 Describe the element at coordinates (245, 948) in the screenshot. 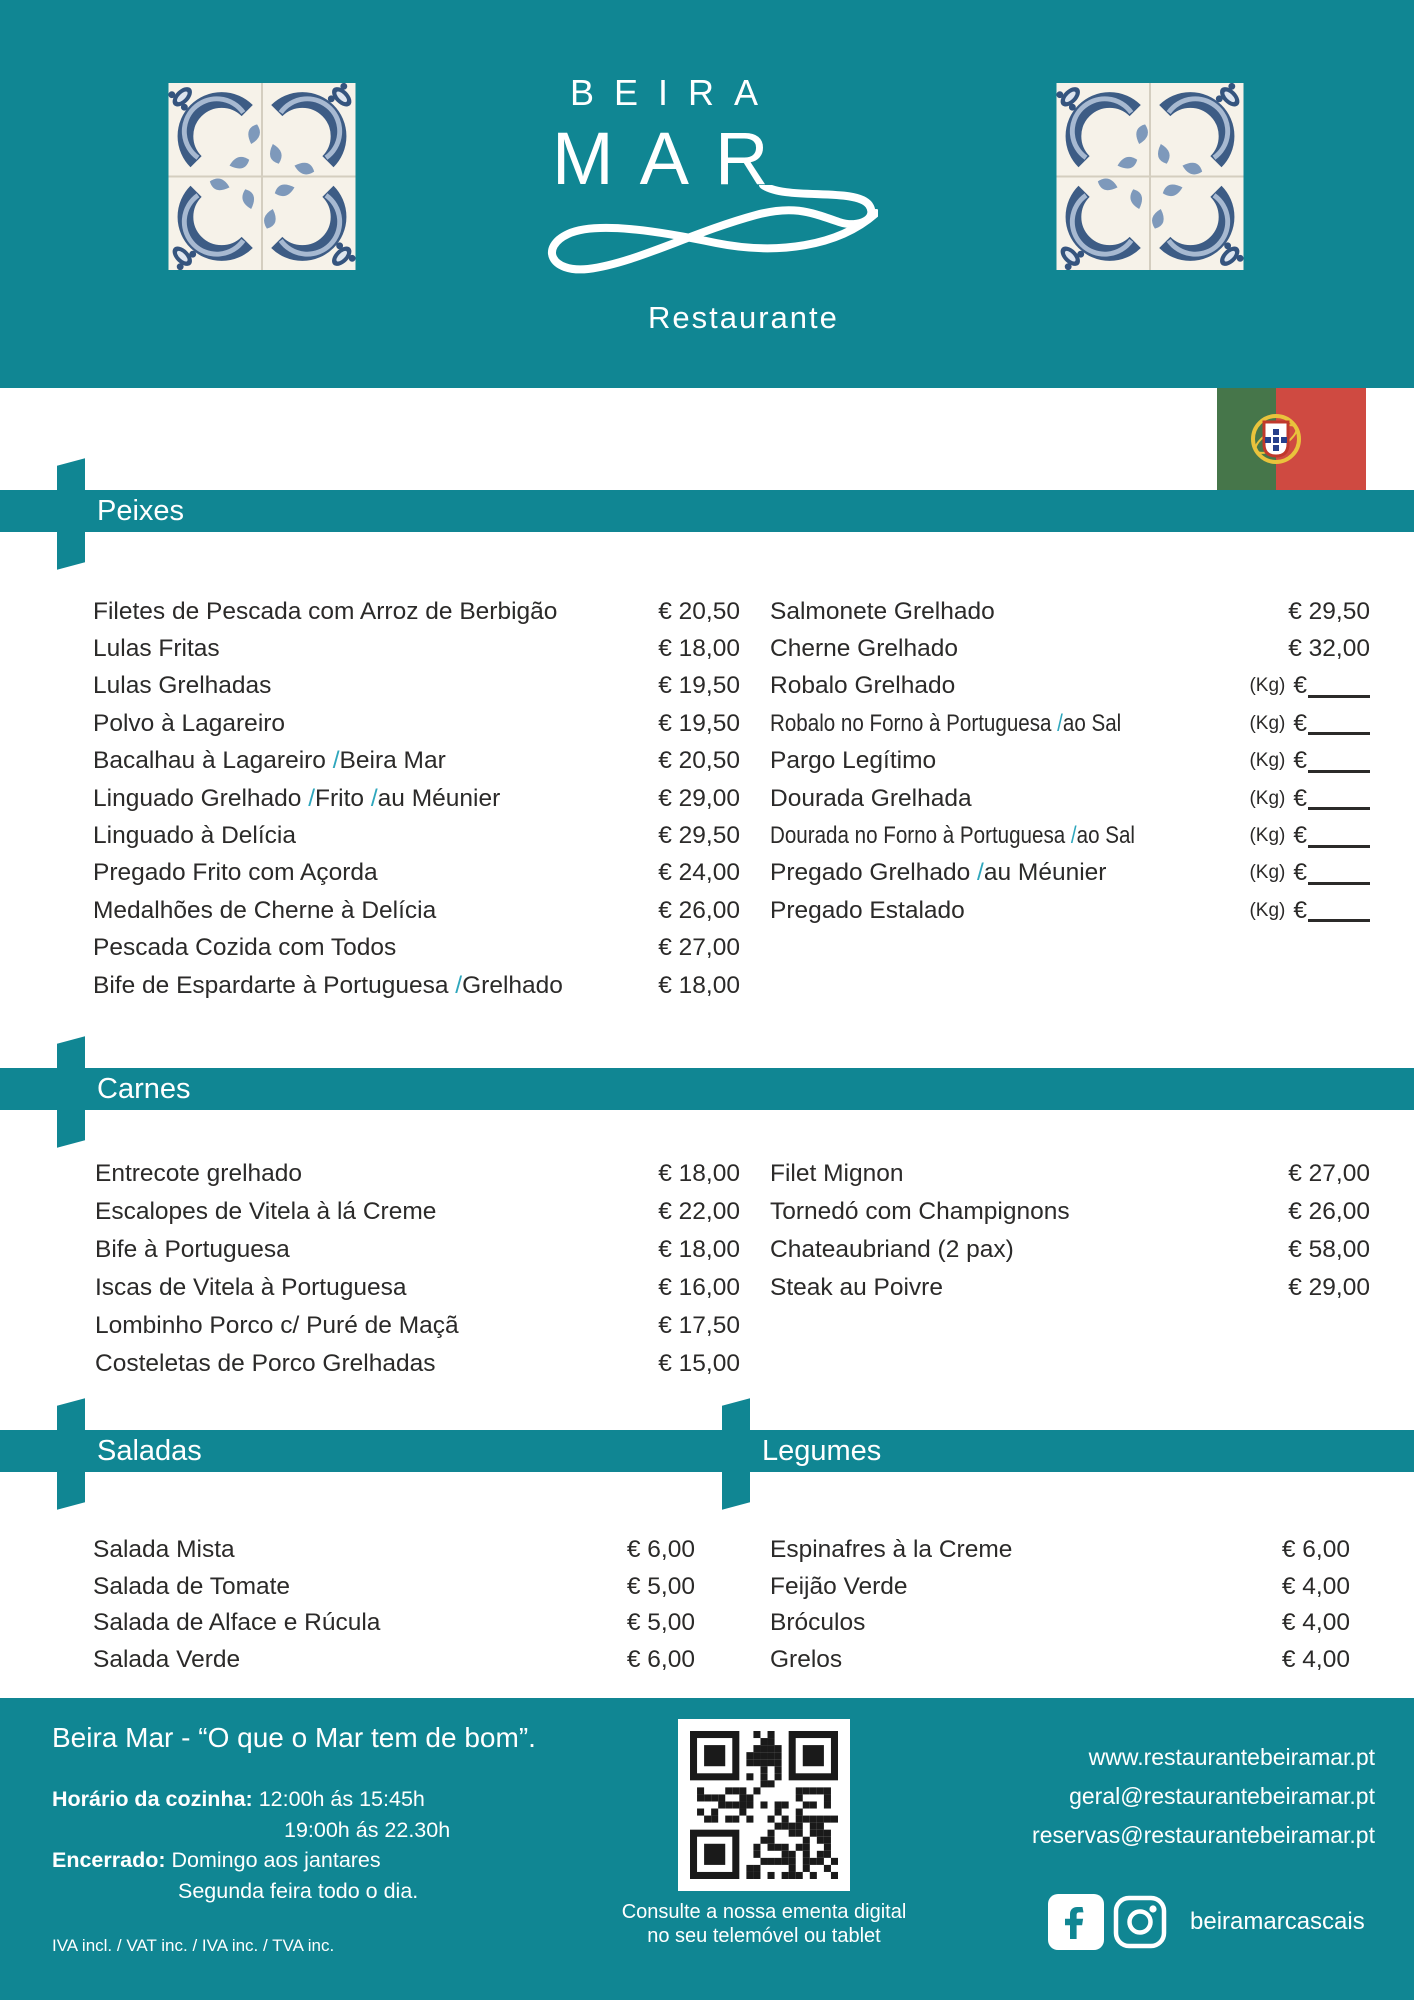

I see `item-name: Pescada Cozida com Todos` at that location.